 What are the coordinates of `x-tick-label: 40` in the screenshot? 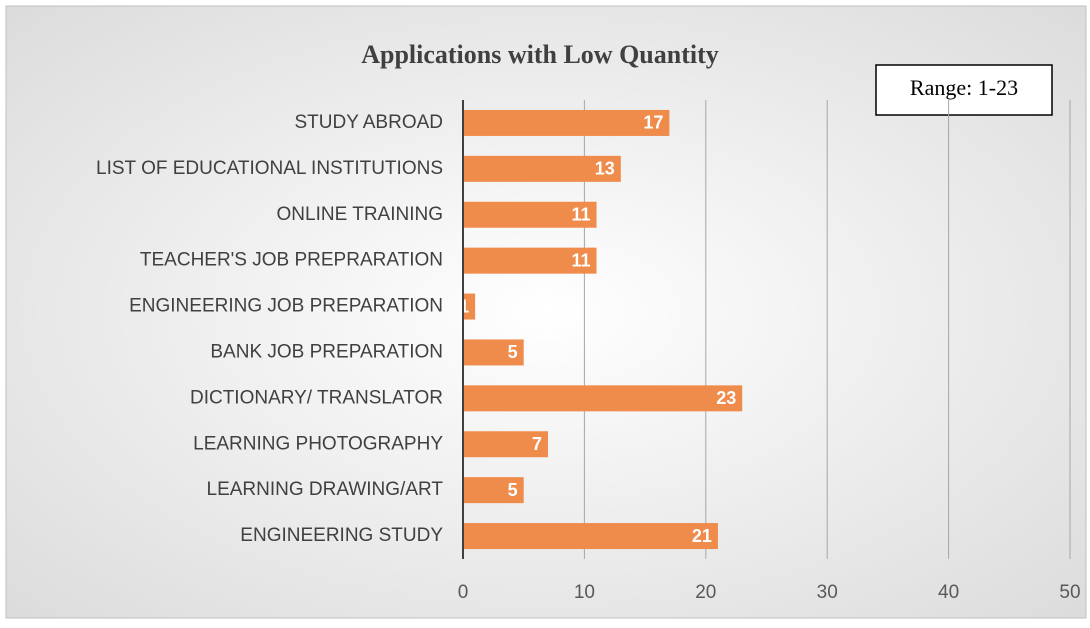 It's located at (948, 592).